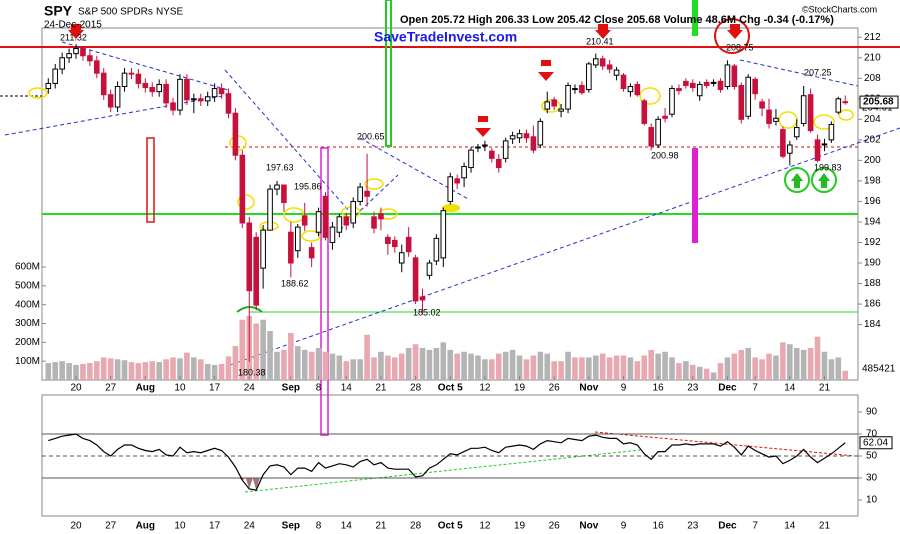 The width and height of the screenshot is (900, 534). What do you see at coordinates (872, 434) in the screenshot?
I see `y-tick-label: 70` at bounding box center [872, 434].